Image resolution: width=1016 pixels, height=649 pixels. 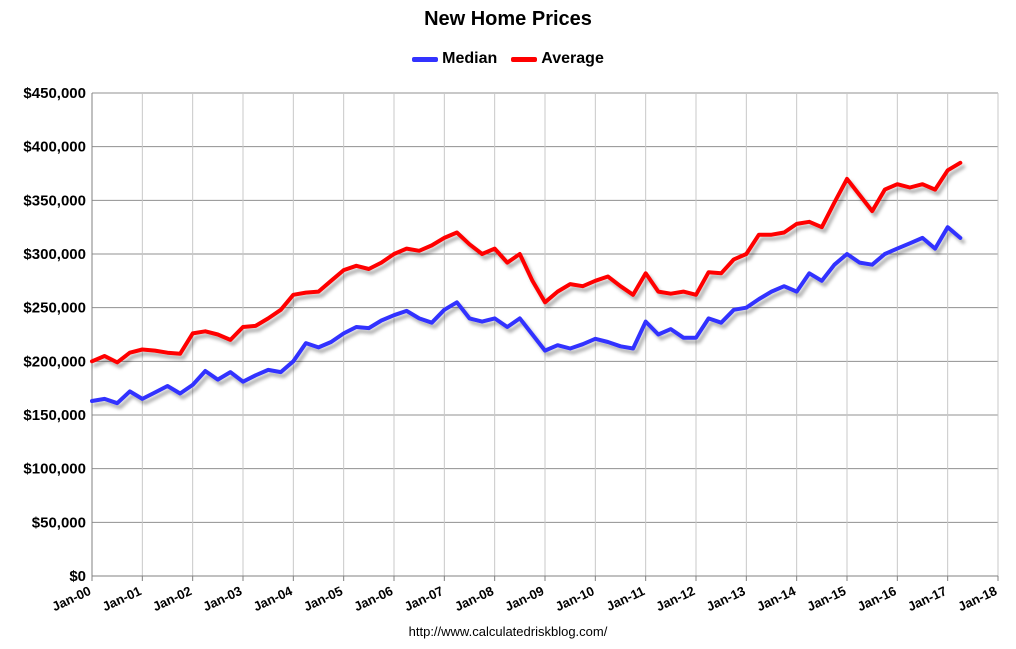 What do you see at coordinates (72, 598) in the screenshot?
I see `x-tick-label: Jan-00` at bounding box center [72, 598].